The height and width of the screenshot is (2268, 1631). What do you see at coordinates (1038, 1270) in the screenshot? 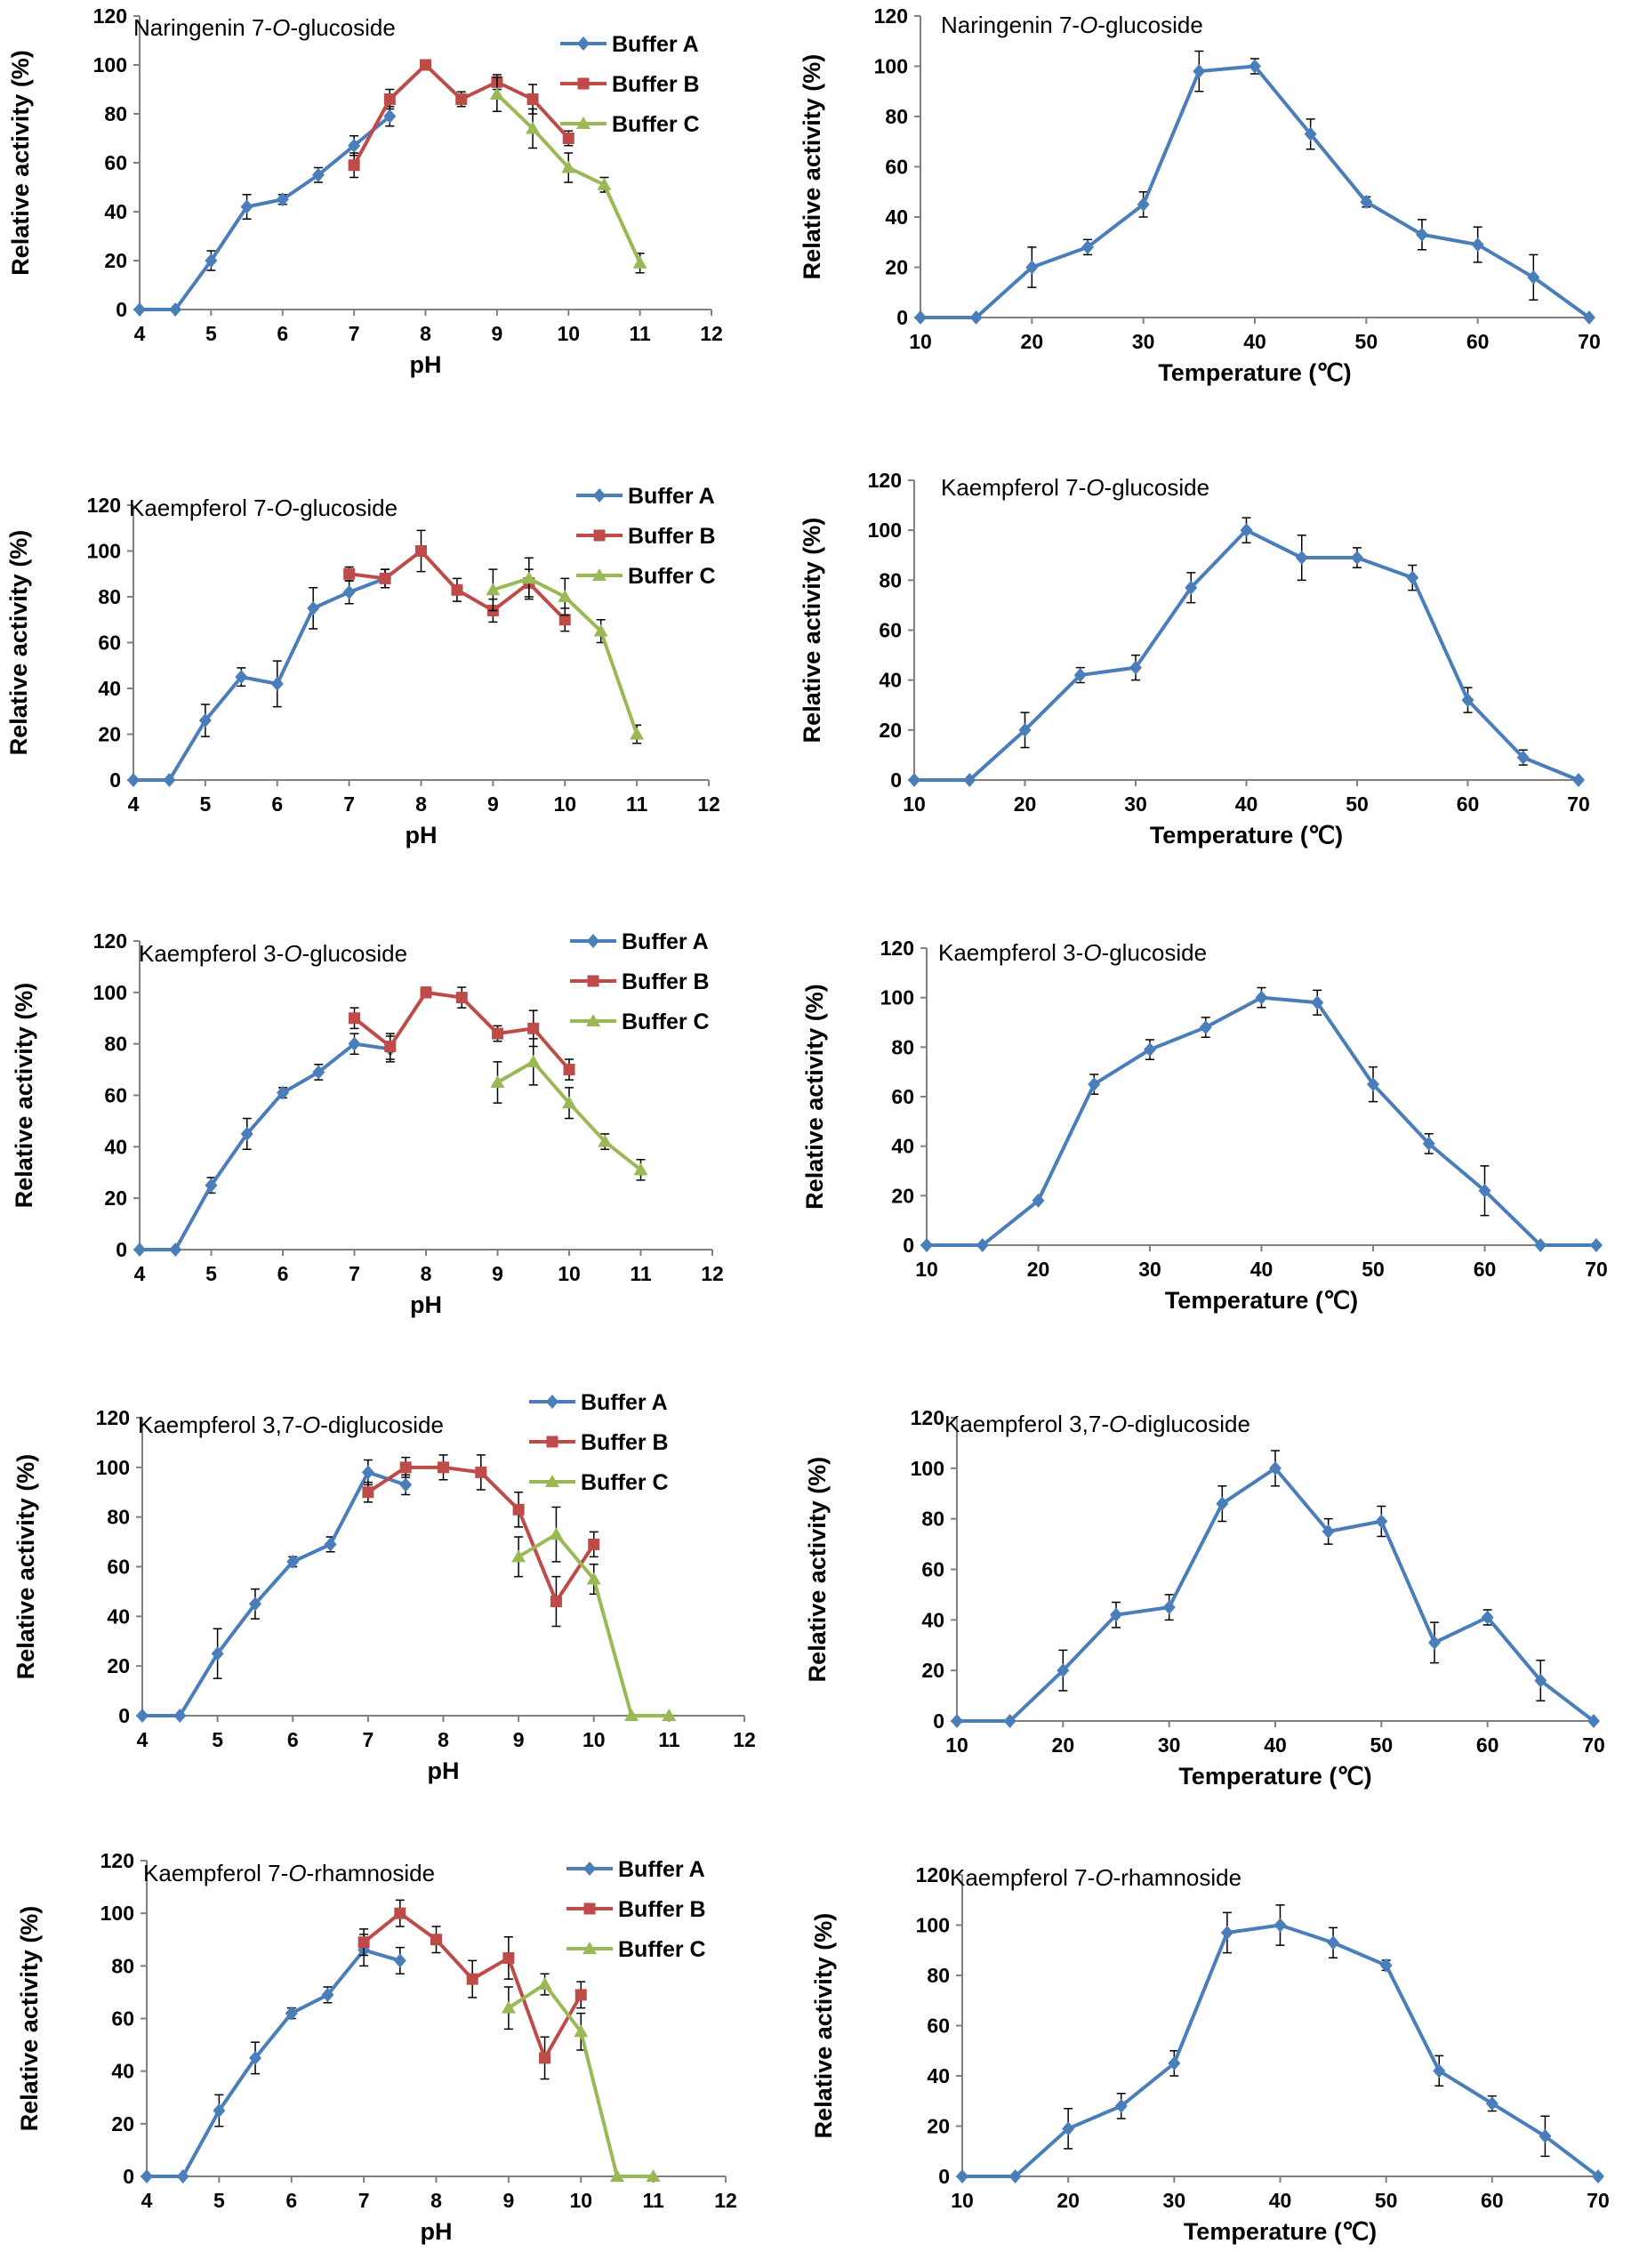
I see `x-tick-label: 20` at bounding box center [1038, 1270].